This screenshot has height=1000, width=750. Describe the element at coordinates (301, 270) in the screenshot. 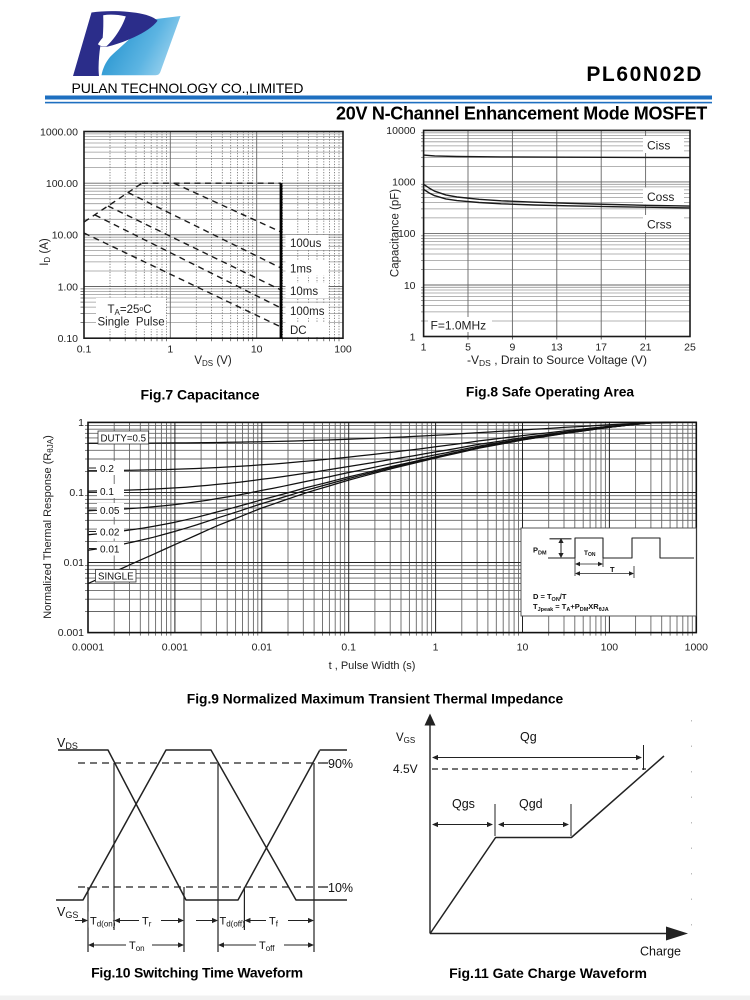

I see `svg-text: 1ms` at that location.